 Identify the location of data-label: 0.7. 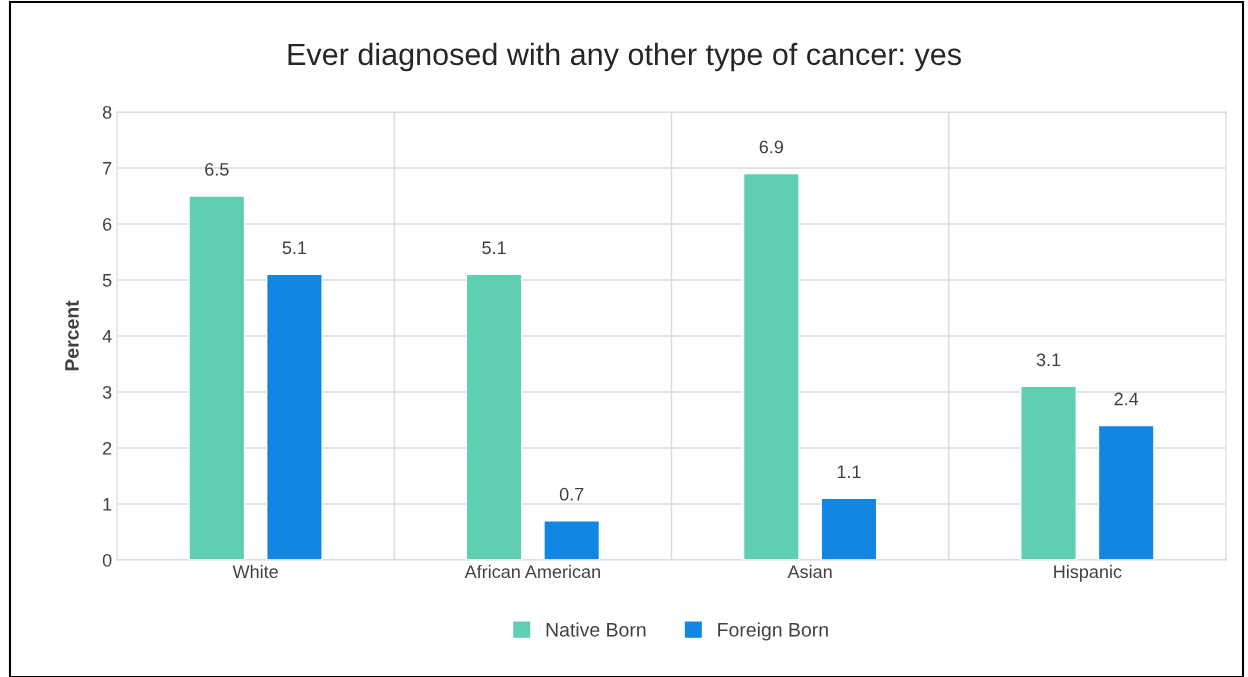
(571, 494).